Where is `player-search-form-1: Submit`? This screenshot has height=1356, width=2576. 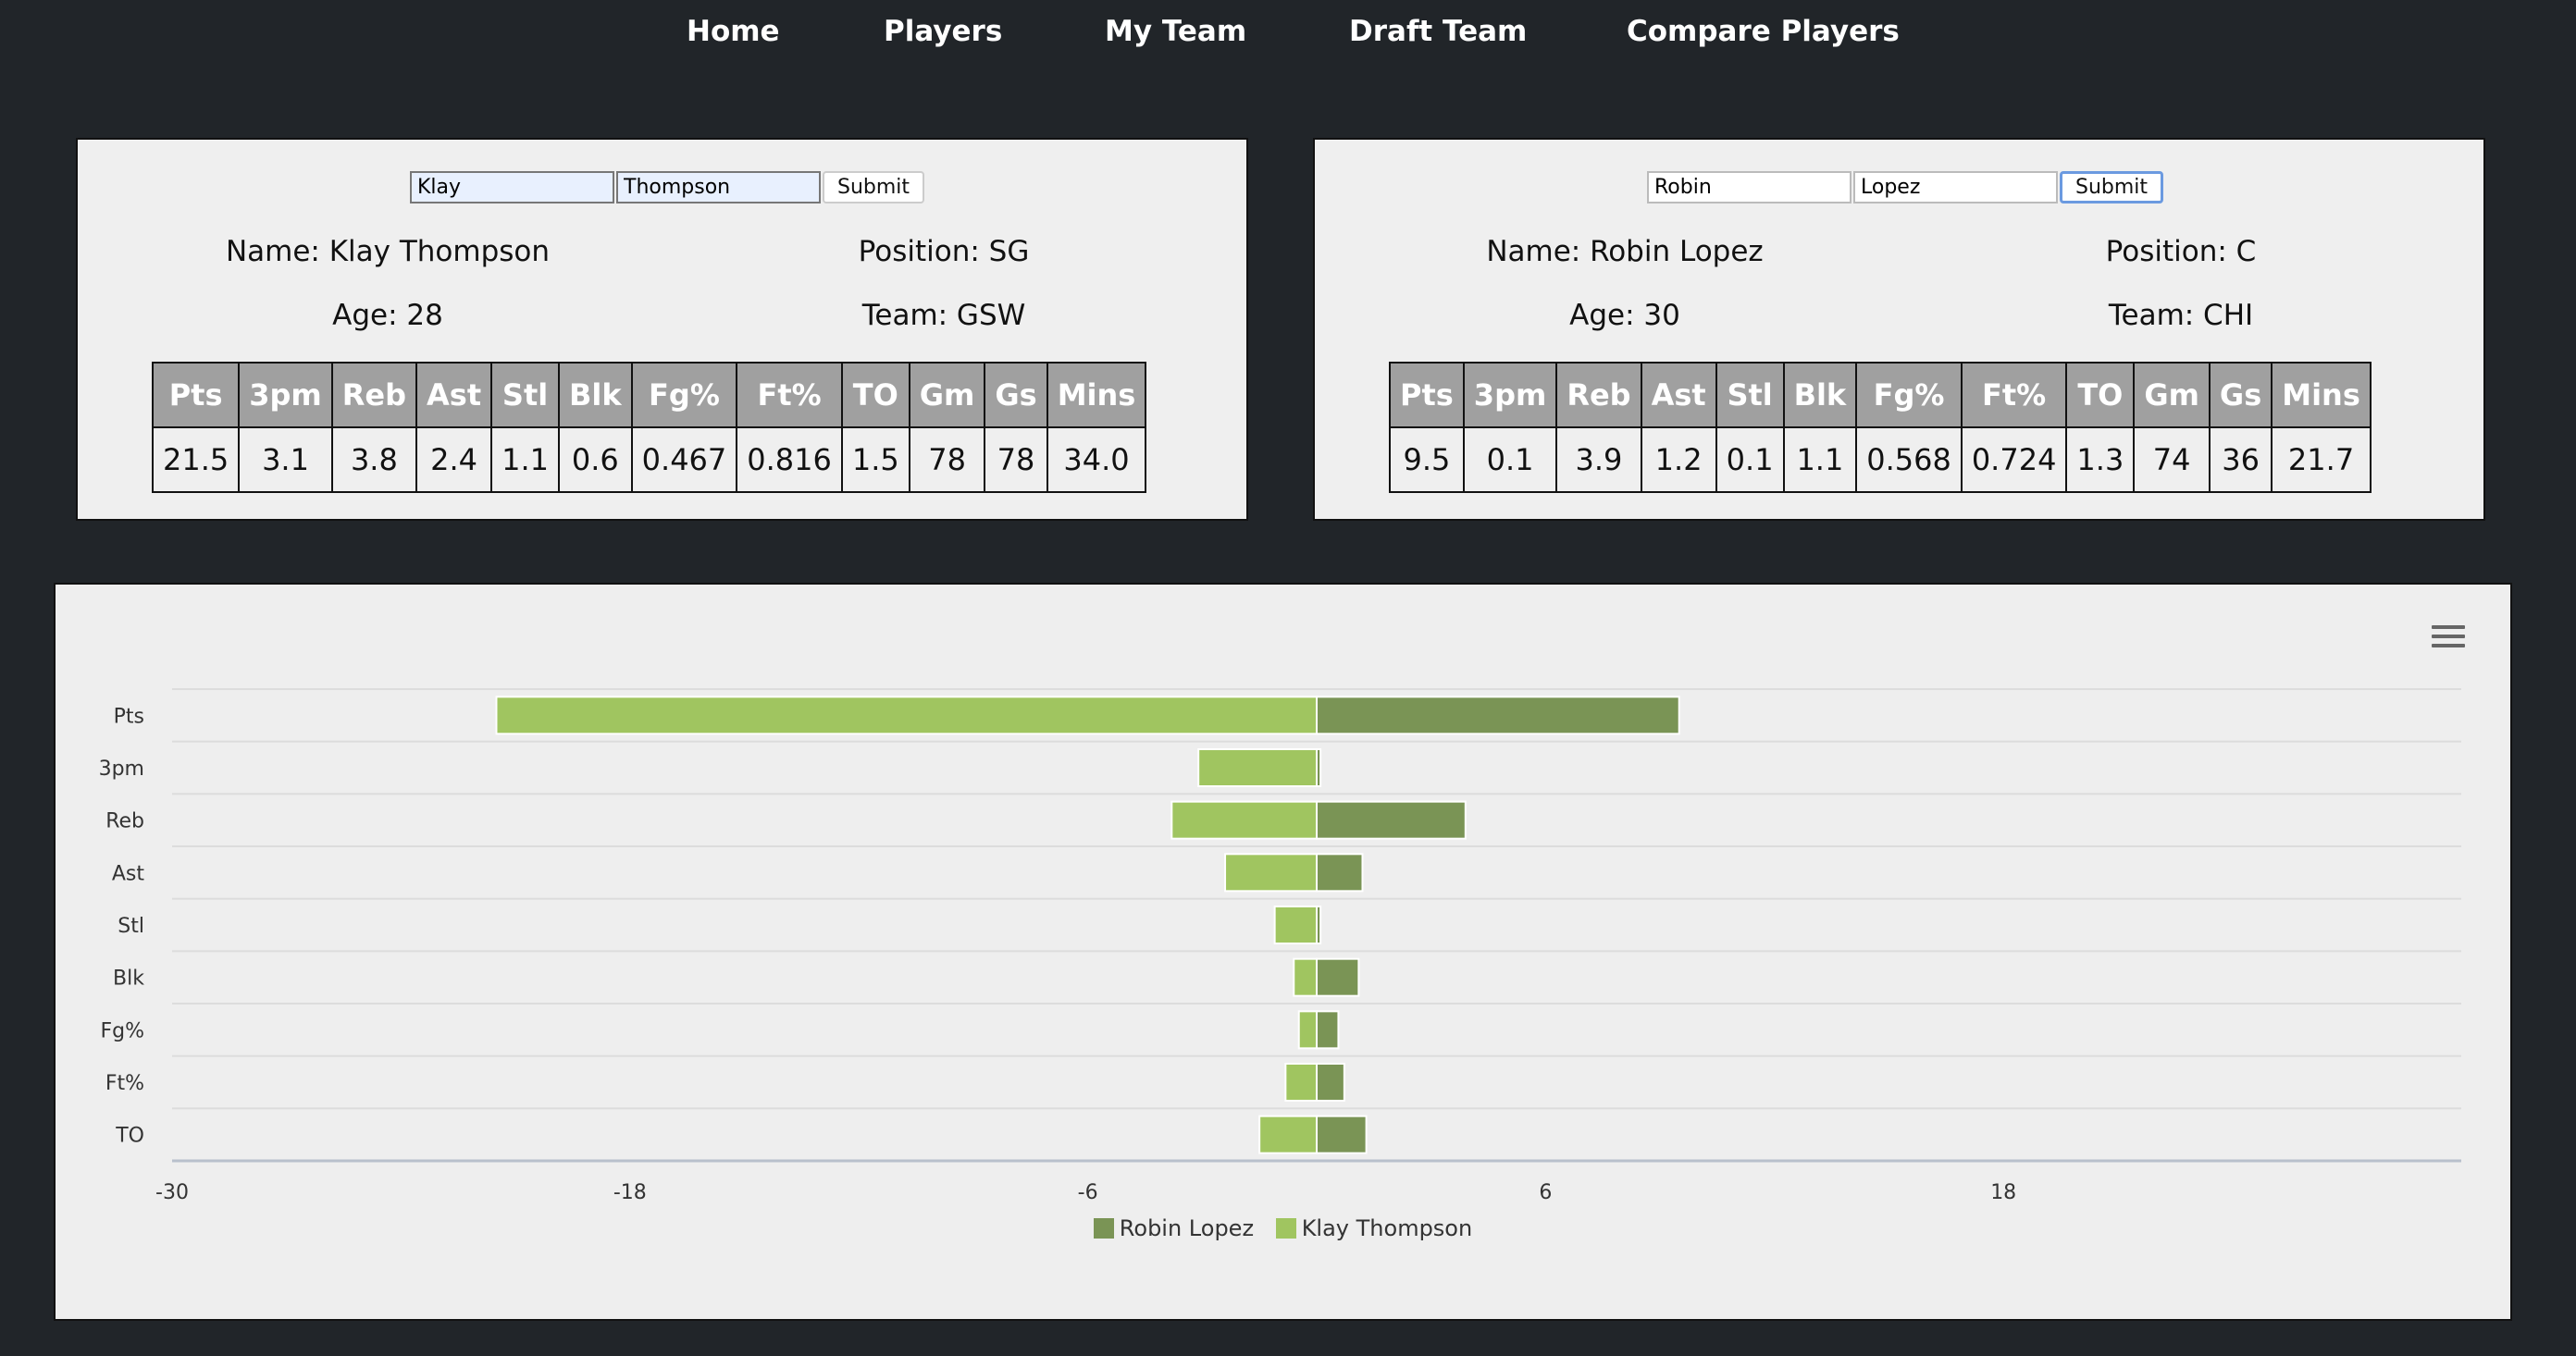
player-search-form-1: Submit is located at coordinates (667, 188).